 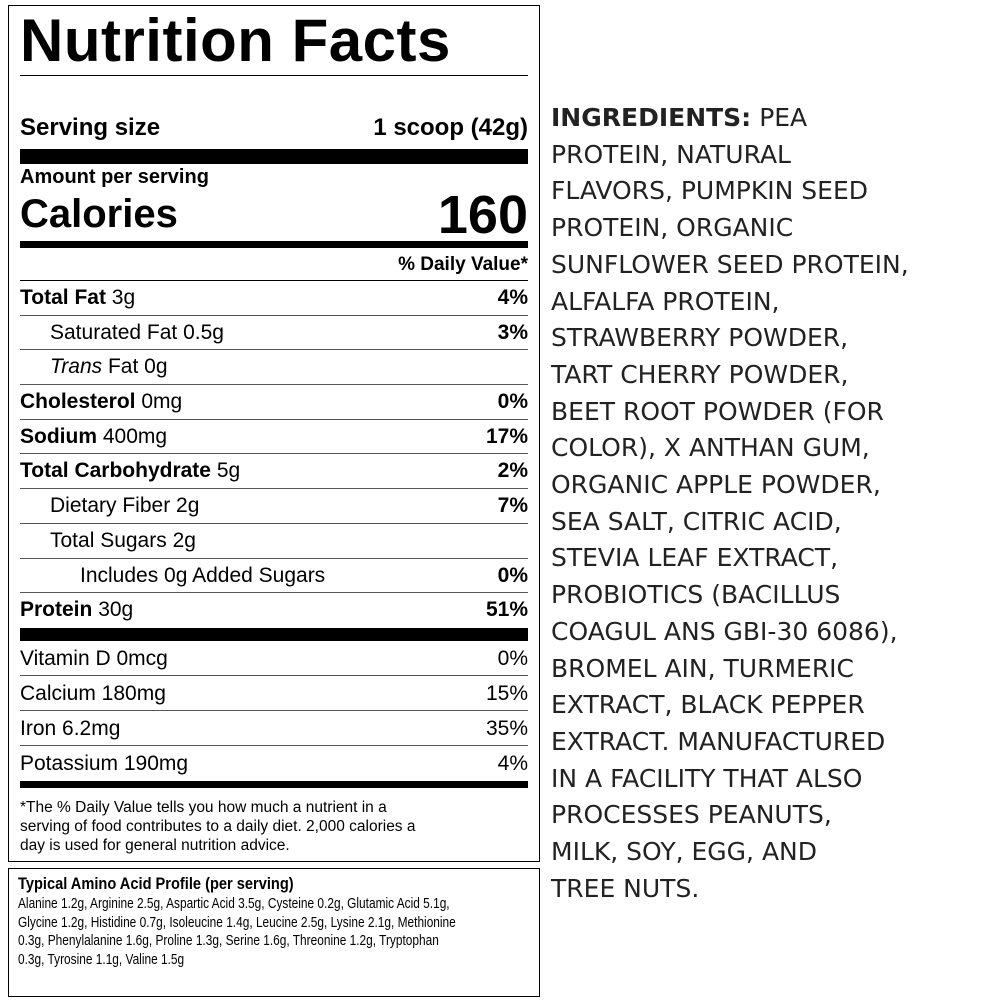 I want to click on ingredient-line: PROBIOTICS (BACILLUS, so click(x=771, y=595).